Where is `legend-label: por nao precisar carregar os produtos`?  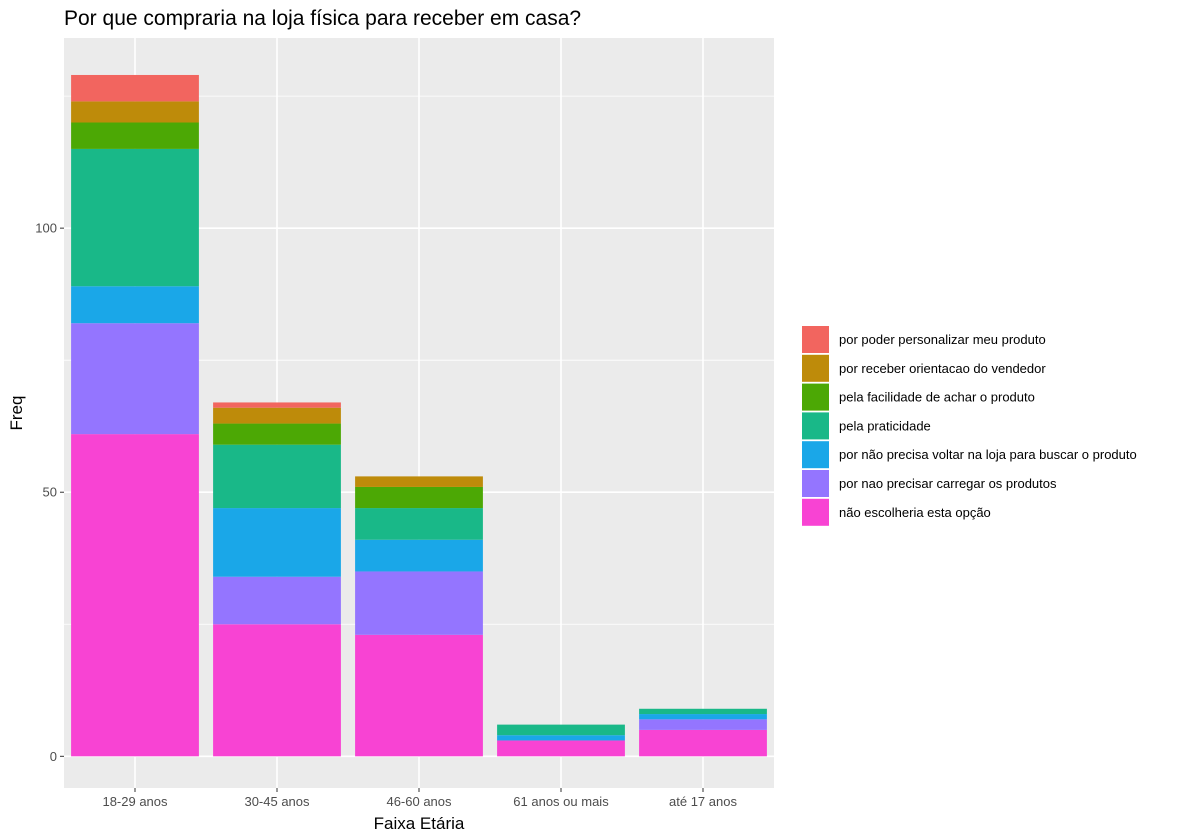
legend-label: por nao precisar carregar os produtos is located at coordinates (948, 483).